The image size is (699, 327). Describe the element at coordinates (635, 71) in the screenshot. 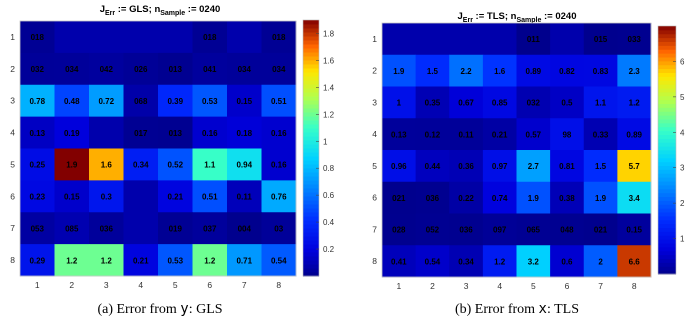

I see `cell-value-label: 2.3` at that location.